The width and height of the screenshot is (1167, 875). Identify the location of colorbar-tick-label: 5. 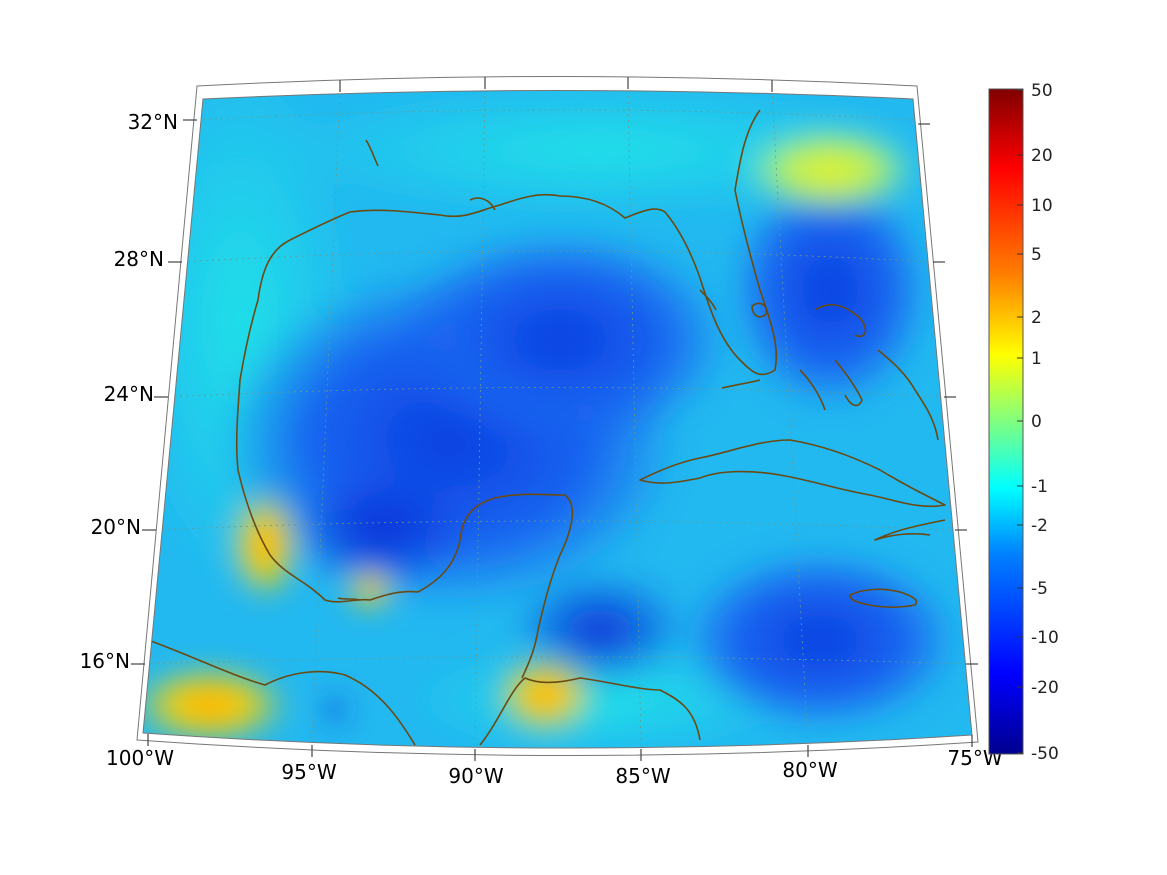
(1036, 255).